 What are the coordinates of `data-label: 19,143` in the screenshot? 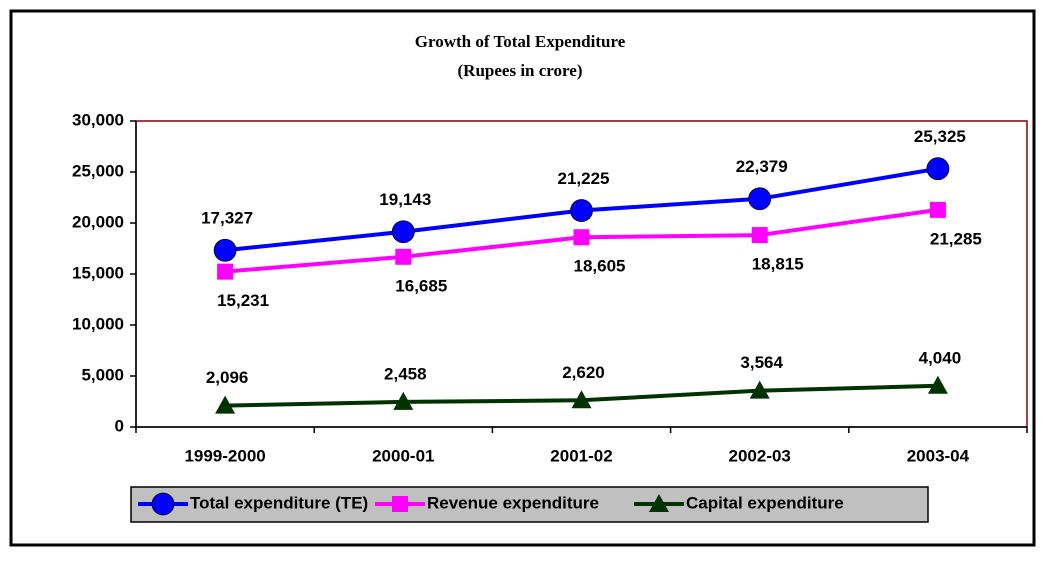 It's located at (405, 199).